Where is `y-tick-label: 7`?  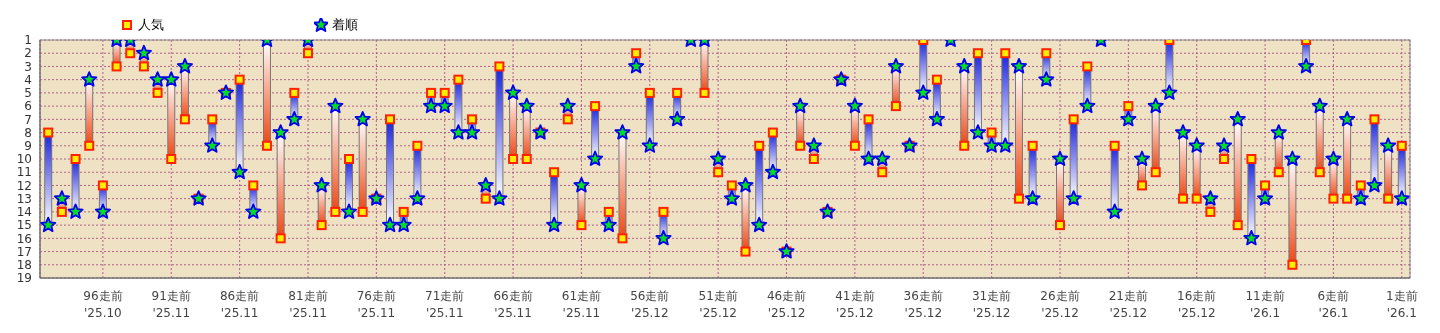 y-tick-label: 7 is located at coordinates (28, 119).